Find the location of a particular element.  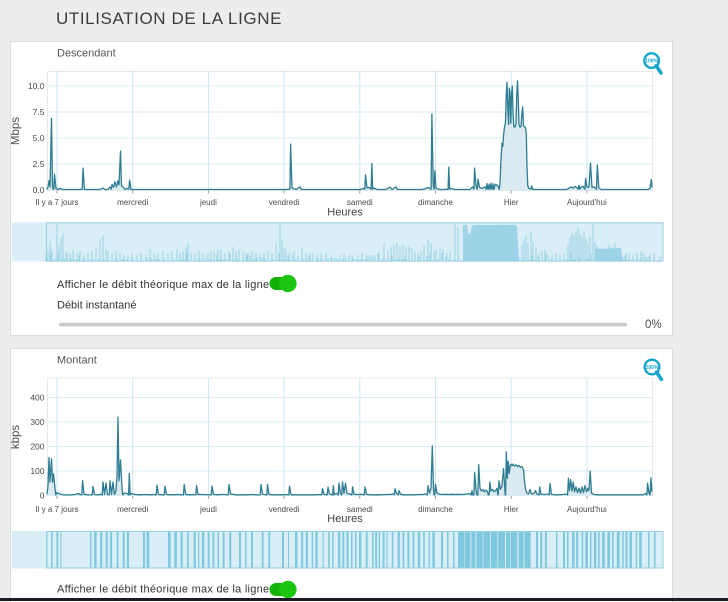

svg-text: 400 is located at coordinates (37, 397).